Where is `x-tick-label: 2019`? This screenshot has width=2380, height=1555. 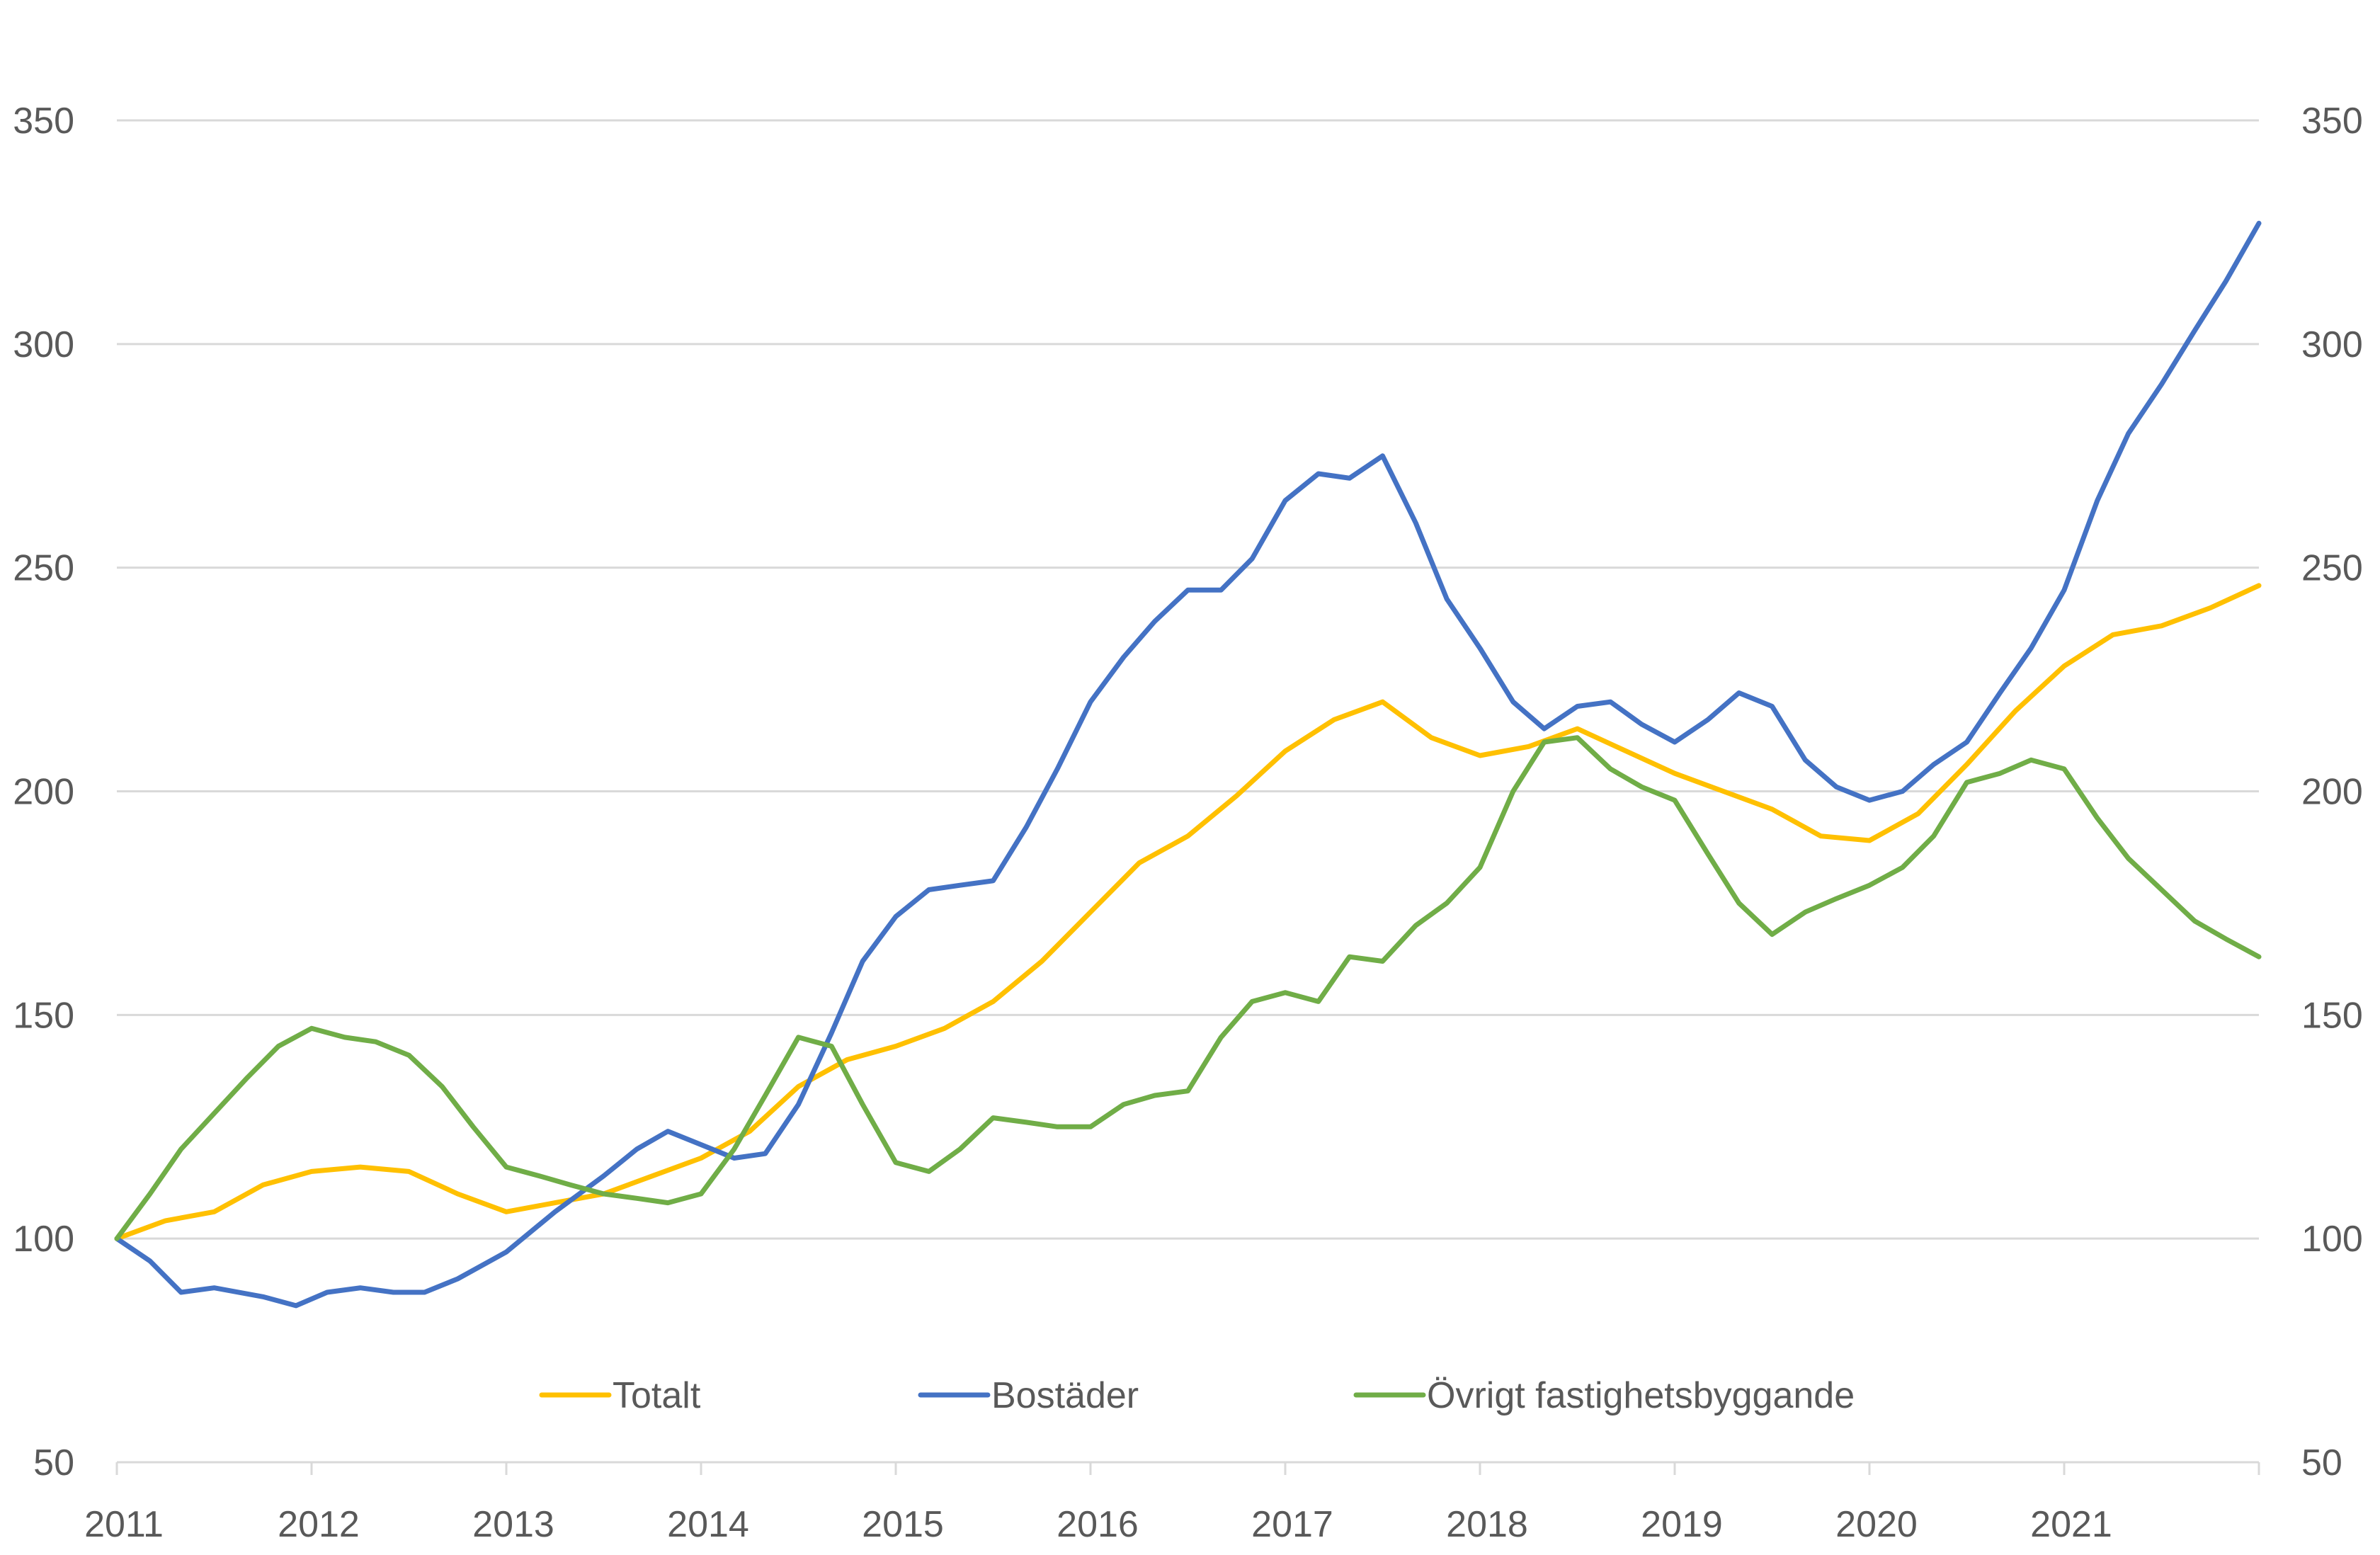
x-tick-label: 2019 is located at coordinates (1682, 1525).